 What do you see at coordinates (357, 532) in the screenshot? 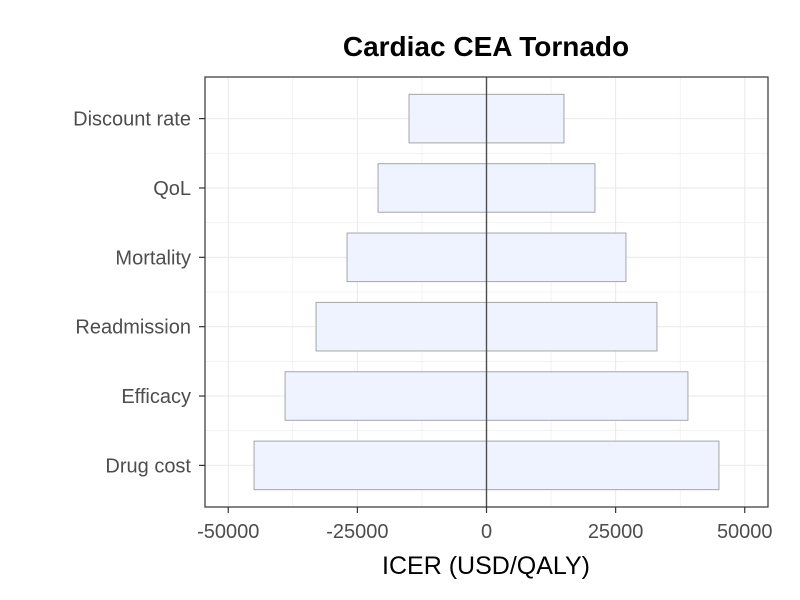
I see `x-tick-label: -25000` at bounding box center [357, 532].